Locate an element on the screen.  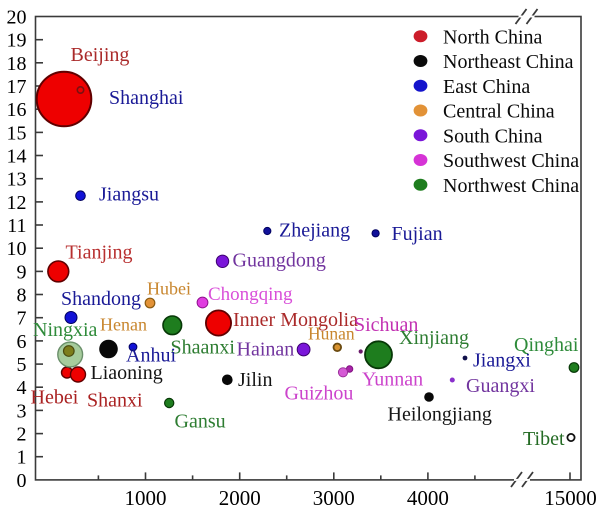
svg-text: Ningxia is located at coordinates (65, 330).